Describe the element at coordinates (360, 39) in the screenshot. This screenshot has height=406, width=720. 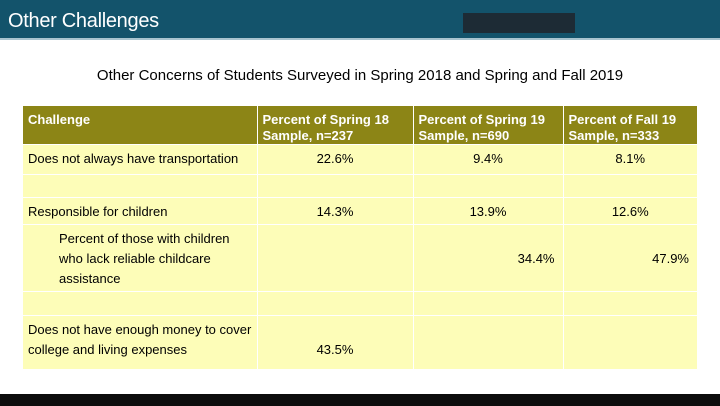
I see `header-divider` at that location.